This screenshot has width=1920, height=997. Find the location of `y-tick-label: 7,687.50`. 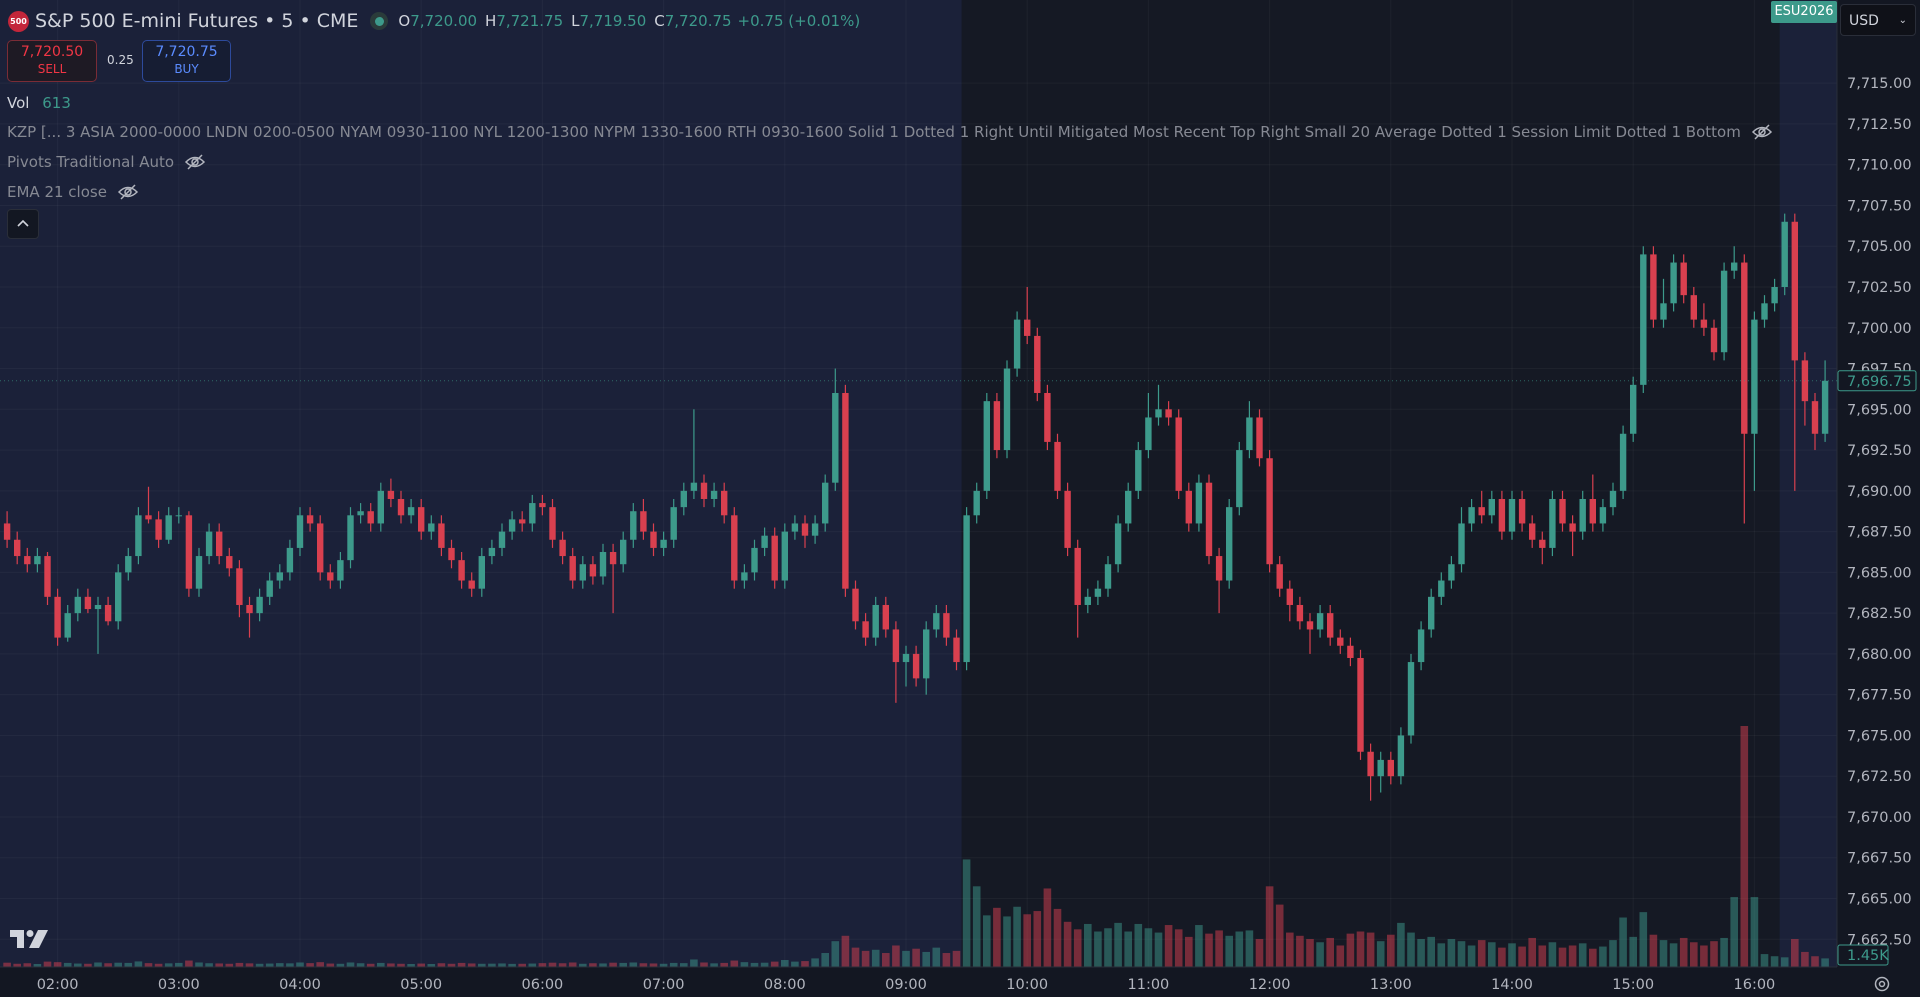

y-tick-label: 7,687.50 is located at coordinates (1879, 533).